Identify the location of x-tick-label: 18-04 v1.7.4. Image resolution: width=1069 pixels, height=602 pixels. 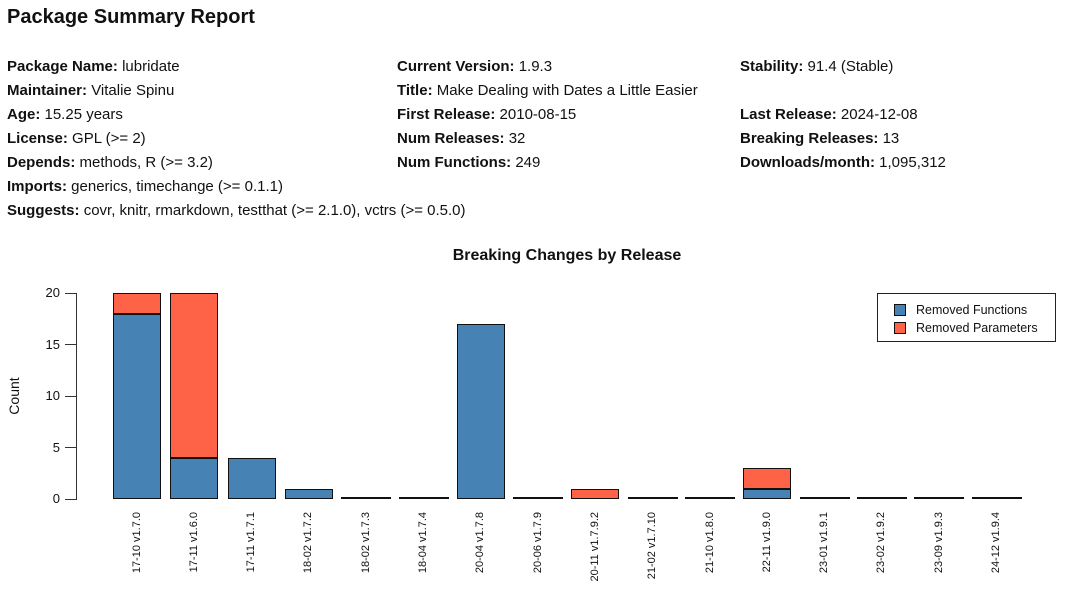
(423, 543).